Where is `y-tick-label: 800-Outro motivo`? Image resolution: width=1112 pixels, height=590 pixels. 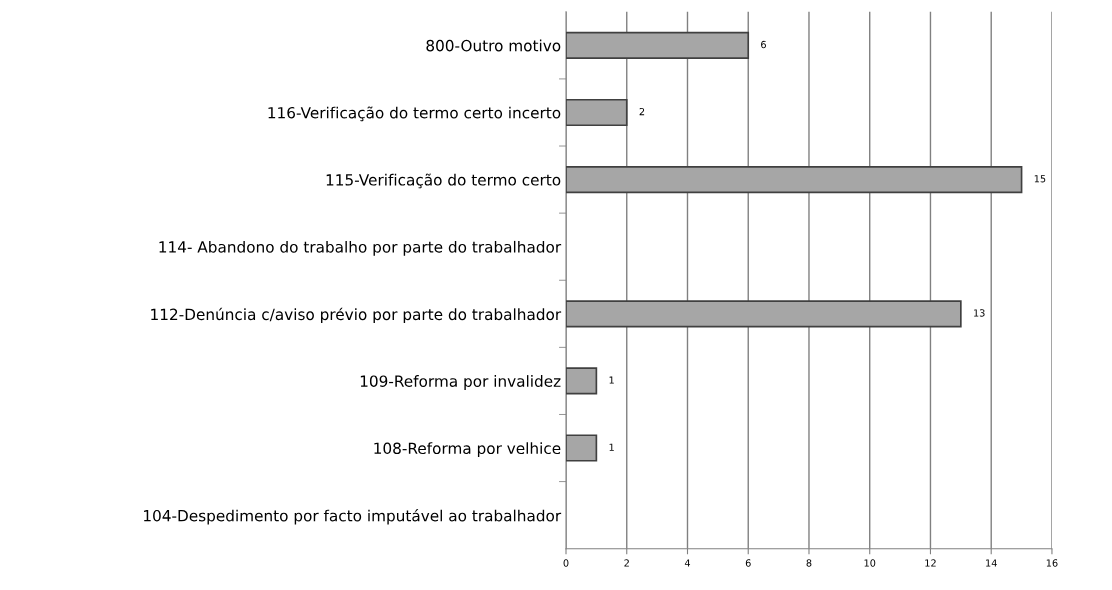 y-tick-label: 800-Outro motivo is located at coordinates (493, 45).